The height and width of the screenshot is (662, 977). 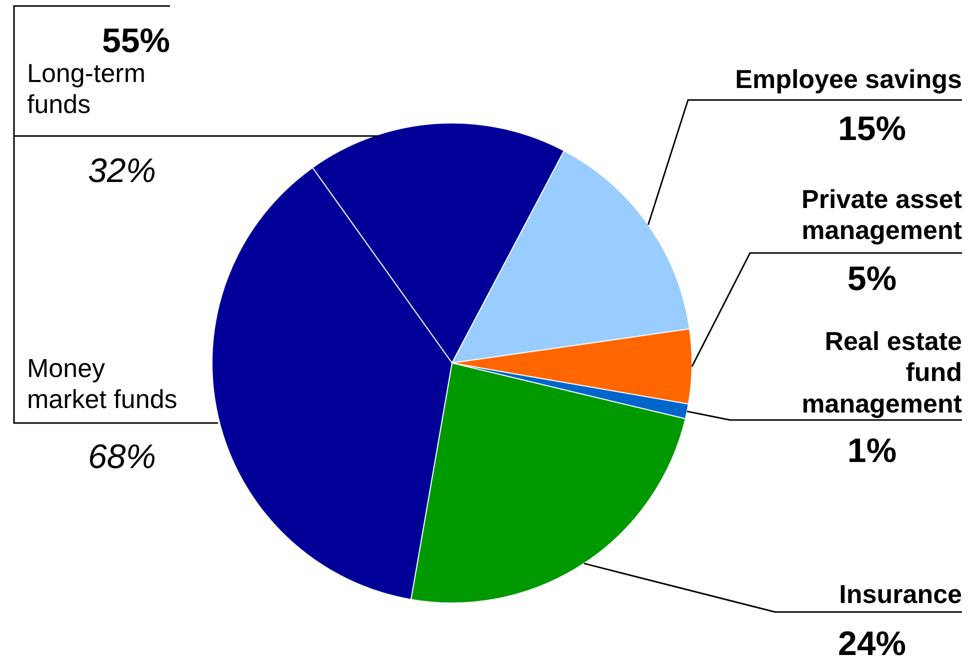 What do you see at coordinates (136, 41) in the screenshot?
I see `text: 55%` at bounding box center [136, 41].